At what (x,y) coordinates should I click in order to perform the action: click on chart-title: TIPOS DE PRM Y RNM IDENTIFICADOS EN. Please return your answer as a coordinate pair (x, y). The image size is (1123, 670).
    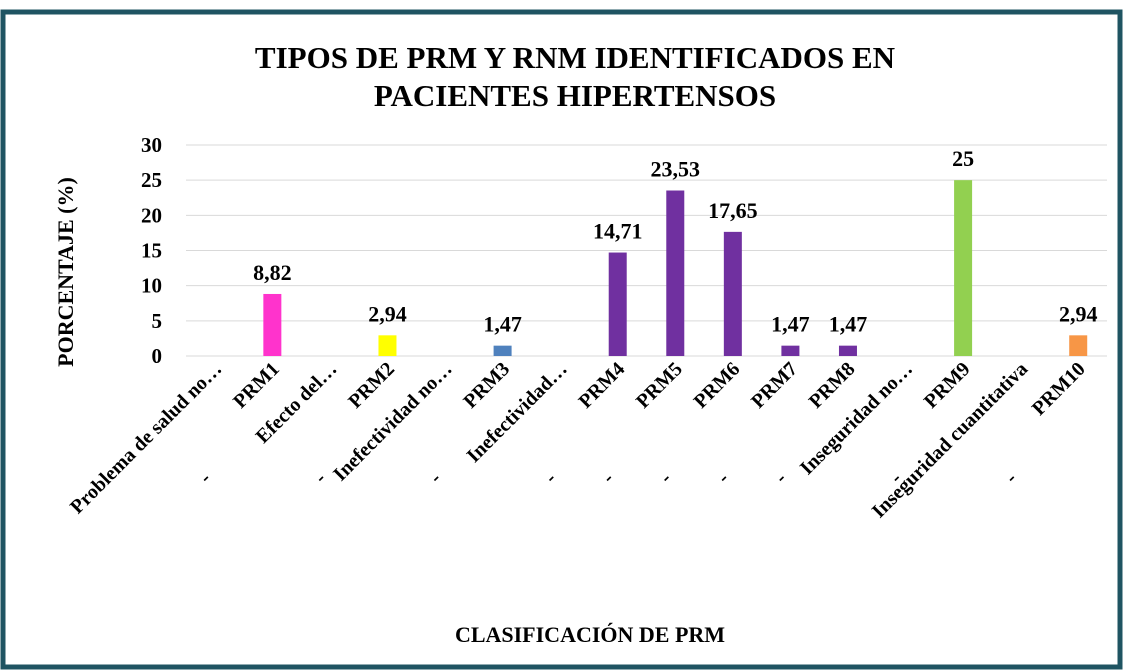
    Looking at the image, I should click on (575, 57).